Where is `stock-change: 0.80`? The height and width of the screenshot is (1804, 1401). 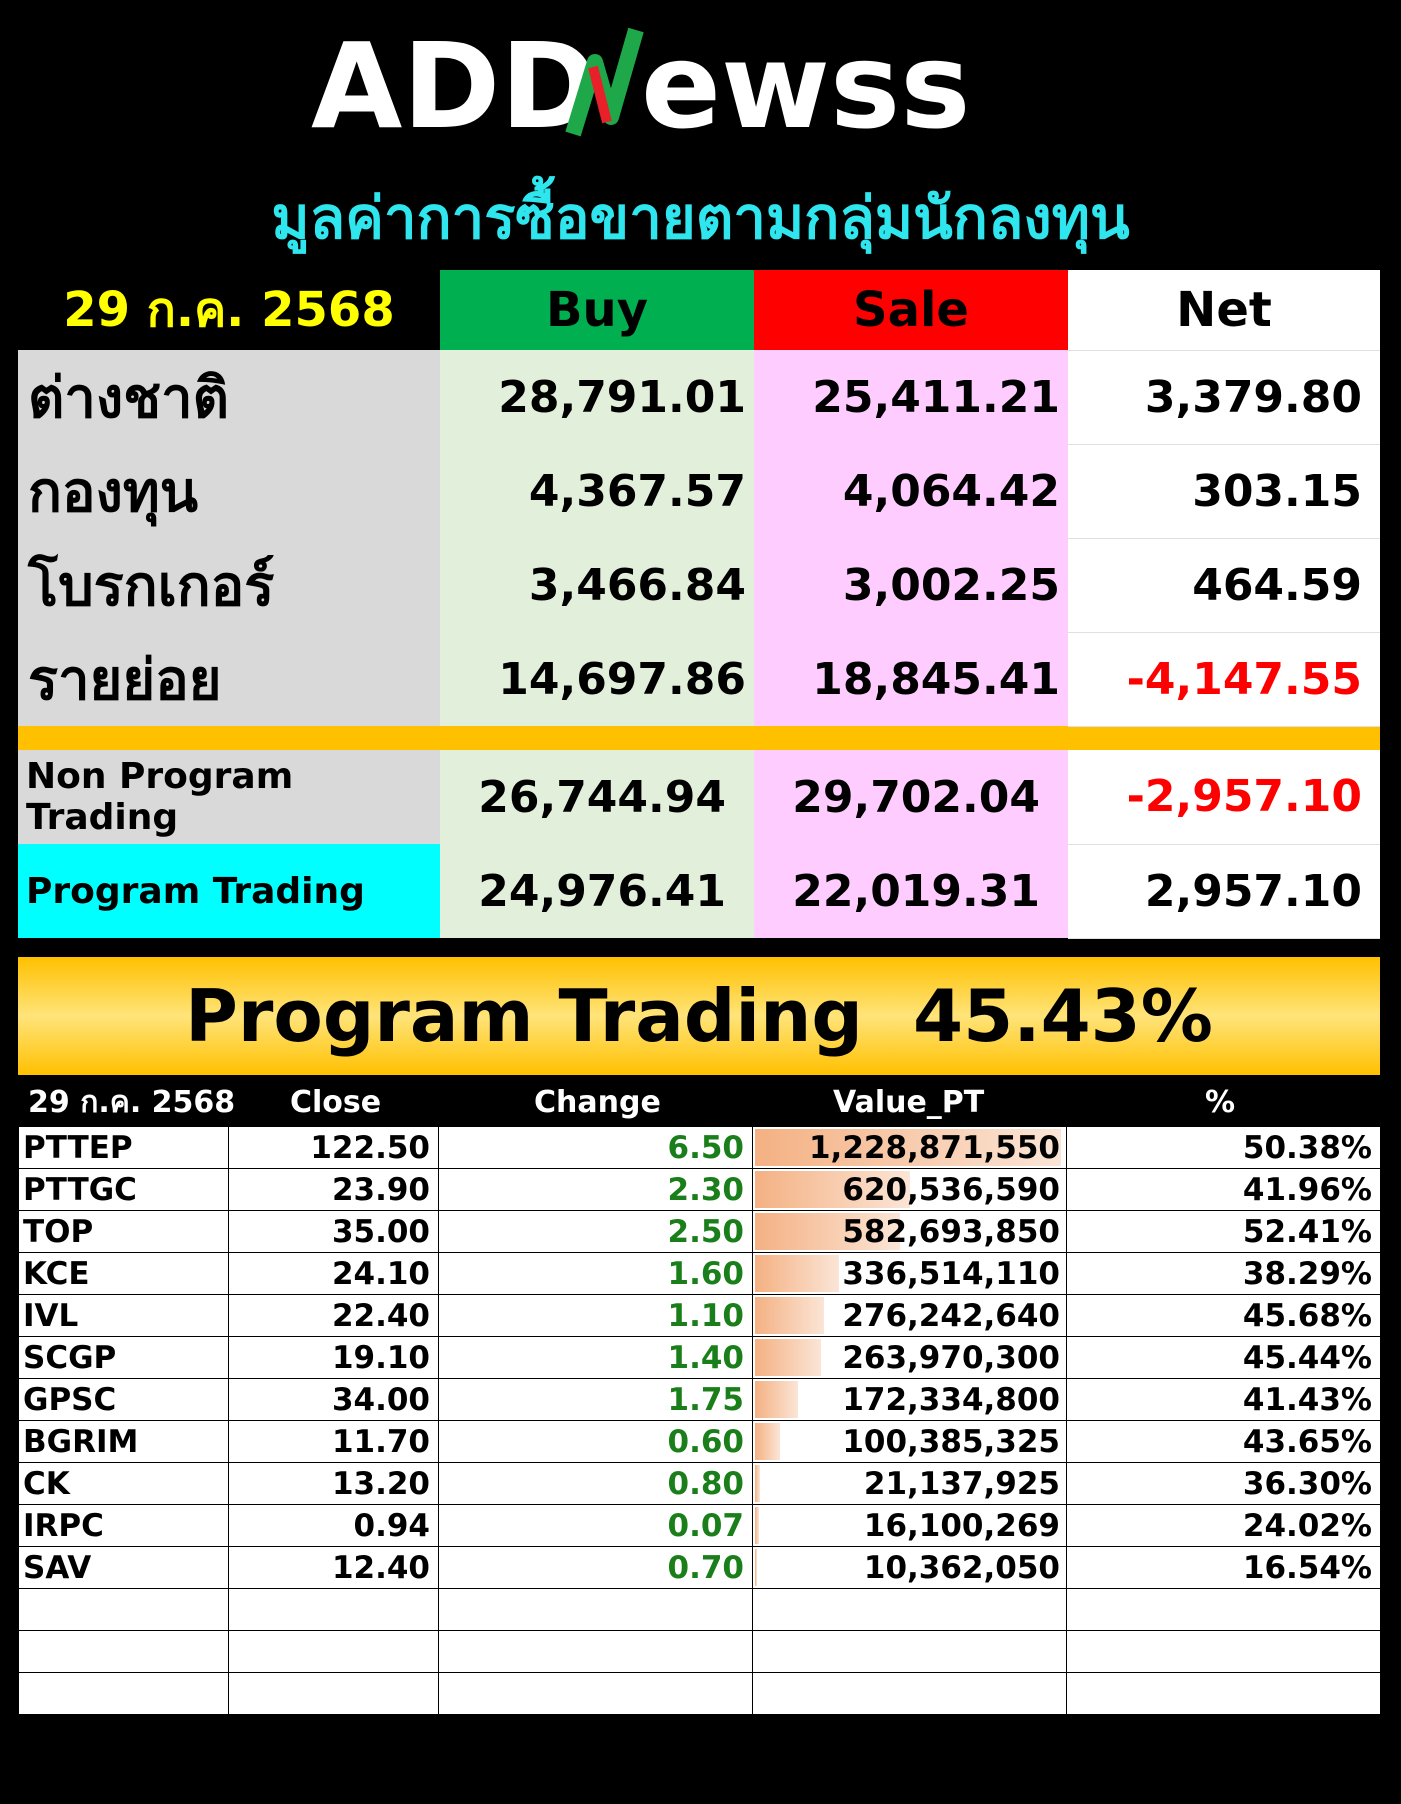 stock-change: 0.80 is located at coordinates (595, 1483).